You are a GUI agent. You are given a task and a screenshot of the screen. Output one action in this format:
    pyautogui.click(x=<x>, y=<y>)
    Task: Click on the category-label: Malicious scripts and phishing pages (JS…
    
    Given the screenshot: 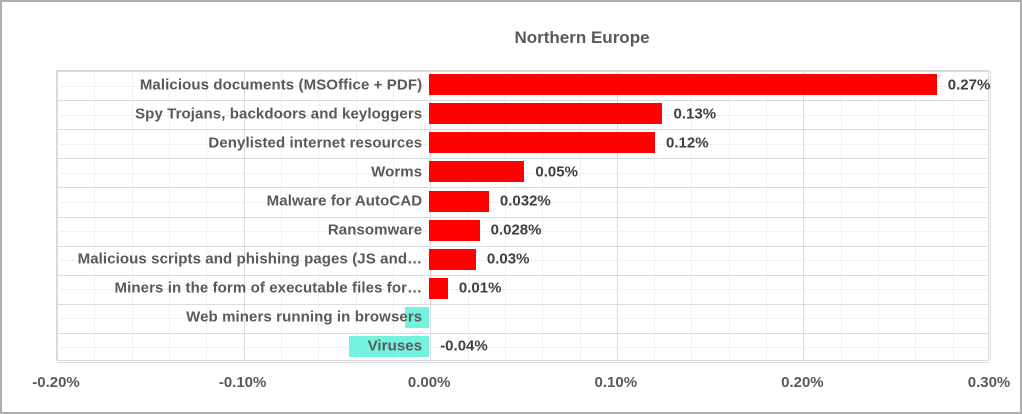 What is the action you would take?
    pyautogui.click(x=250, y=259)
    